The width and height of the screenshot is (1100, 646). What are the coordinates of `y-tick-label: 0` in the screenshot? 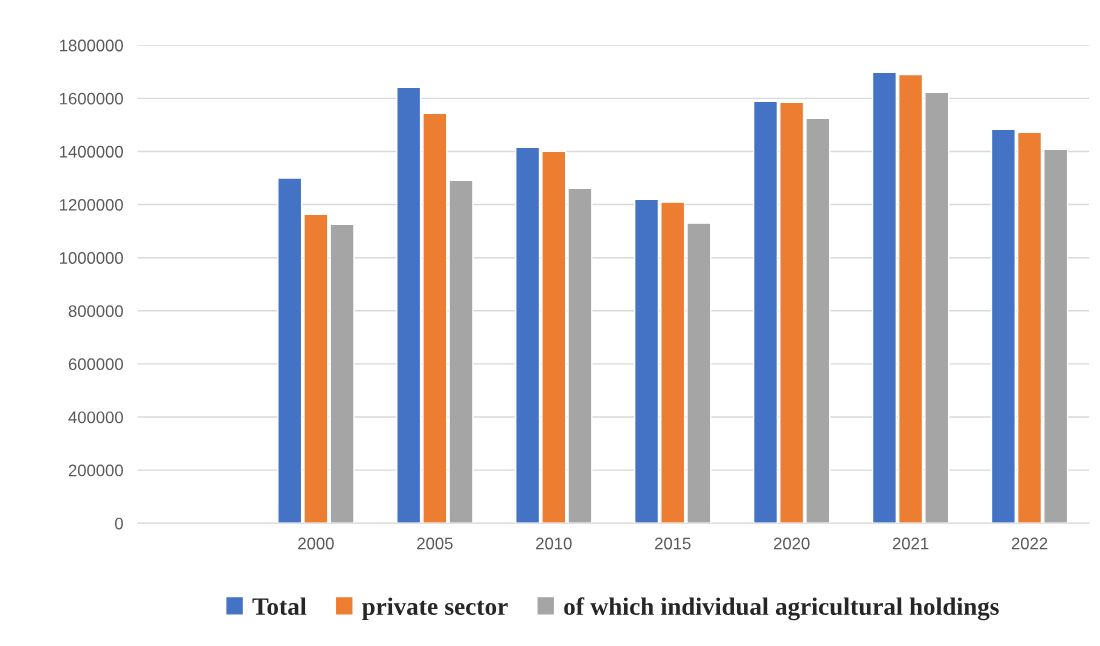 It's located at (118, 523).